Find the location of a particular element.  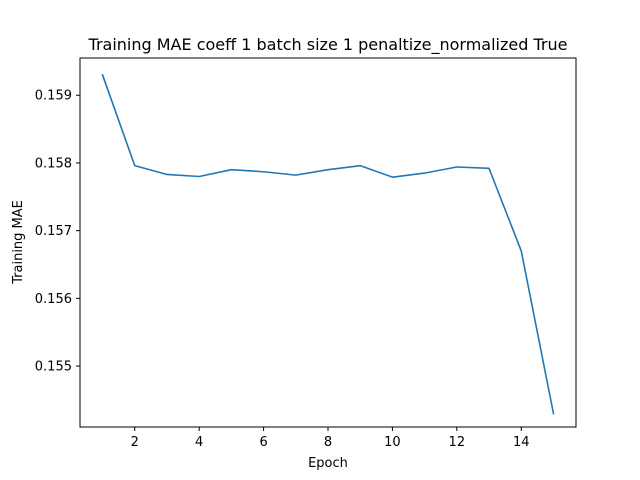

x-tick-label: 8 is located at coordinates (328, 442).